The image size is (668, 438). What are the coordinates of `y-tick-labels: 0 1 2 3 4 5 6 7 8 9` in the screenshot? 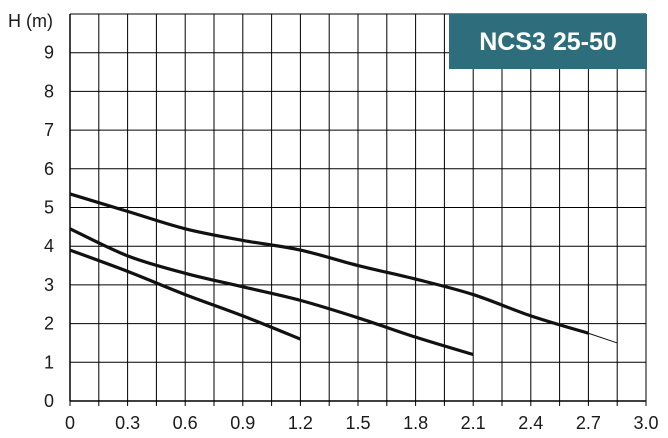 It's located at (49, 227).